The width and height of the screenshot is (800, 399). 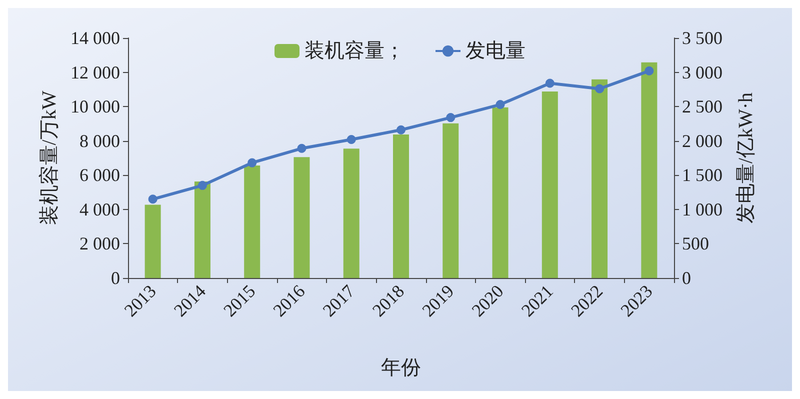 What do you see at coordinates (95, 72) in the screenshot?
I see `y-tick-label: 12 000` at bounding box center [95, 72].